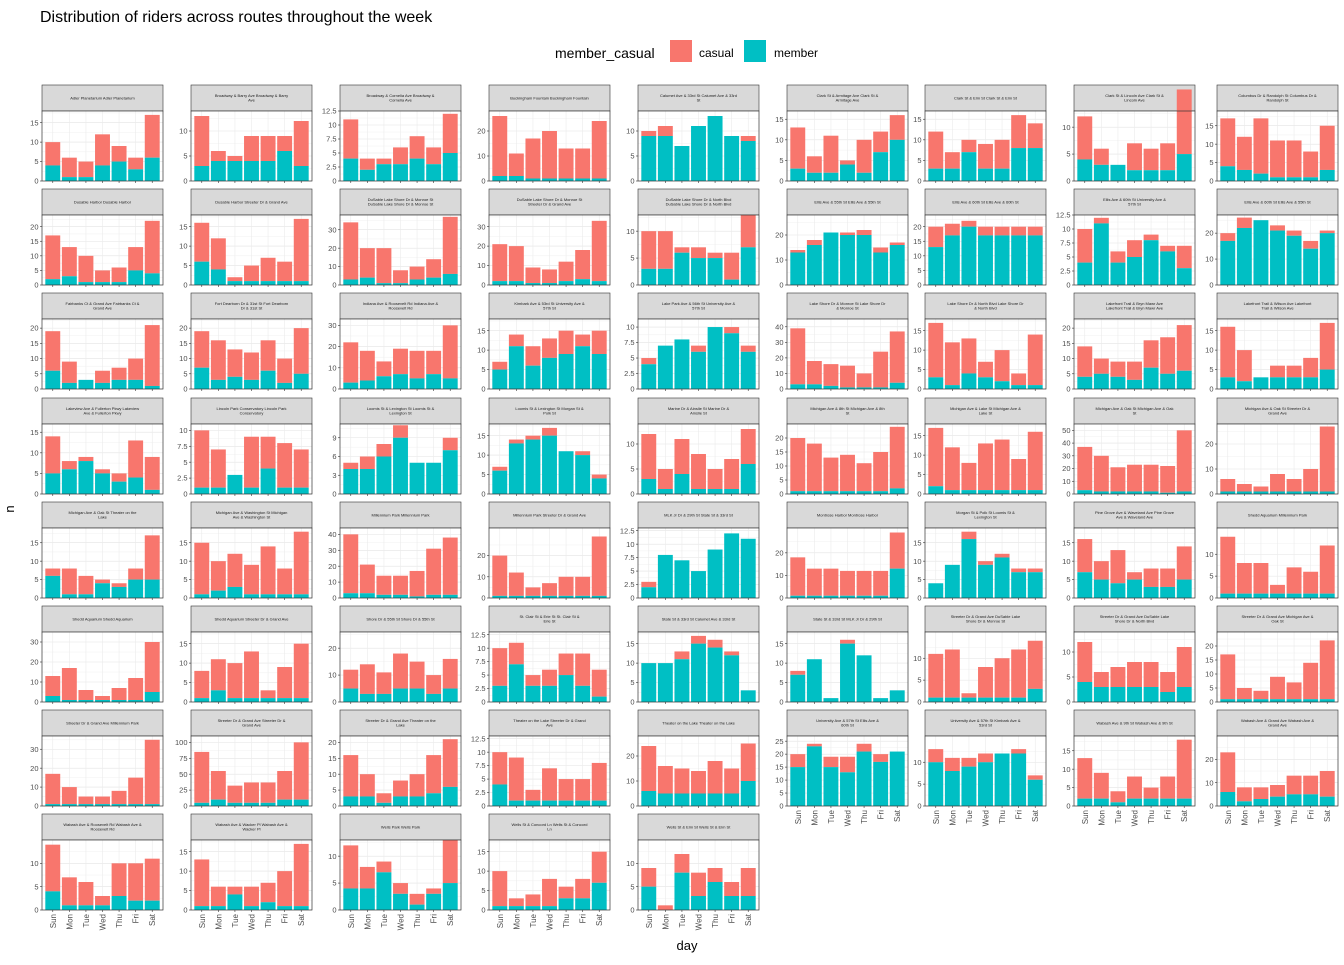 Image resolution: width=1344 pixels, height=965 pixels. What do you see at coordinates (985, 512) in the screenshot?
I see `facet-strip-label: Morgan St & Polk St Loomis St &` at bounding box center [985, 512].